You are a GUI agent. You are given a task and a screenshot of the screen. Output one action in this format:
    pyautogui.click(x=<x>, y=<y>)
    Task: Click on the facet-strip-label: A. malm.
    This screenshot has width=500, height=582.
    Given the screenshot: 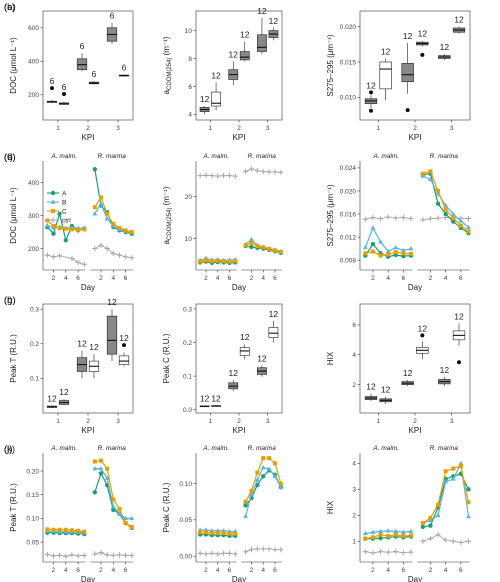 What is the action you would take?
    pyautogui.click(x=63, y=448)
    